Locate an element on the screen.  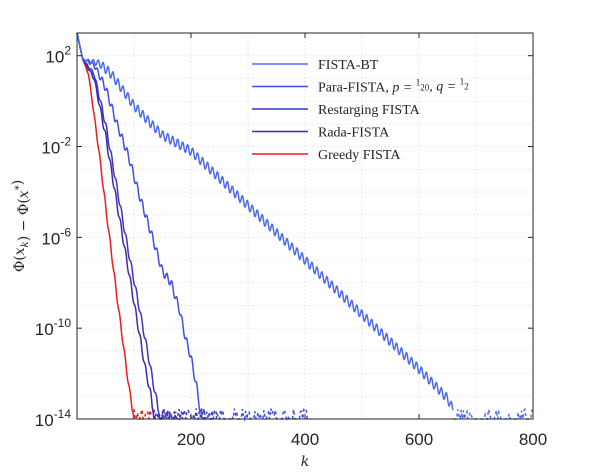
y-tick-label: 10⁻¹⁴ is located at coordinates (53, 418).